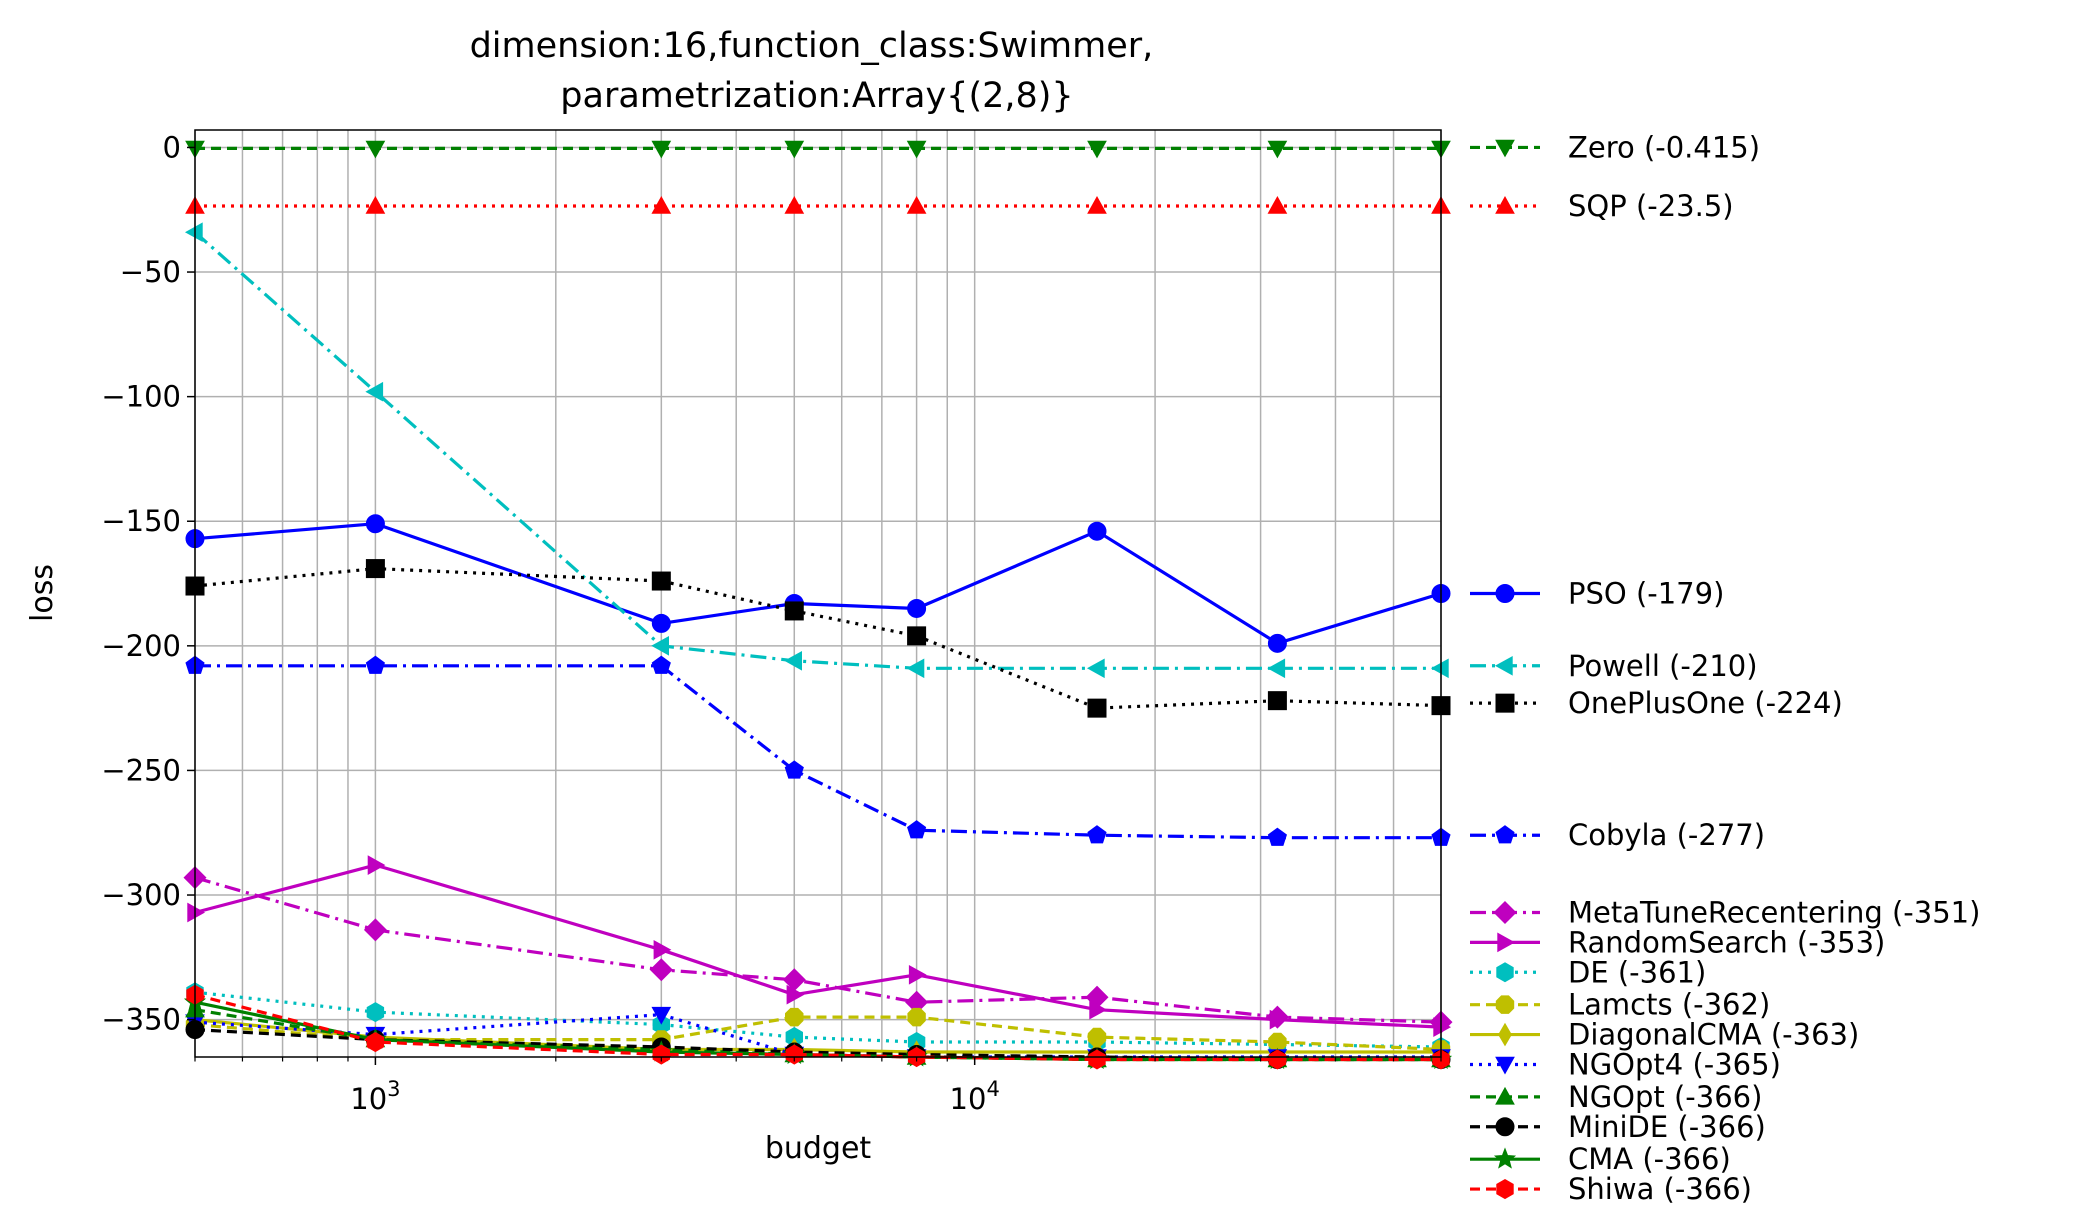 The width and height of the screenshot is (2093, 1232). I want to click on legend-entry-2: PSO (-179), so click(1597, 594).